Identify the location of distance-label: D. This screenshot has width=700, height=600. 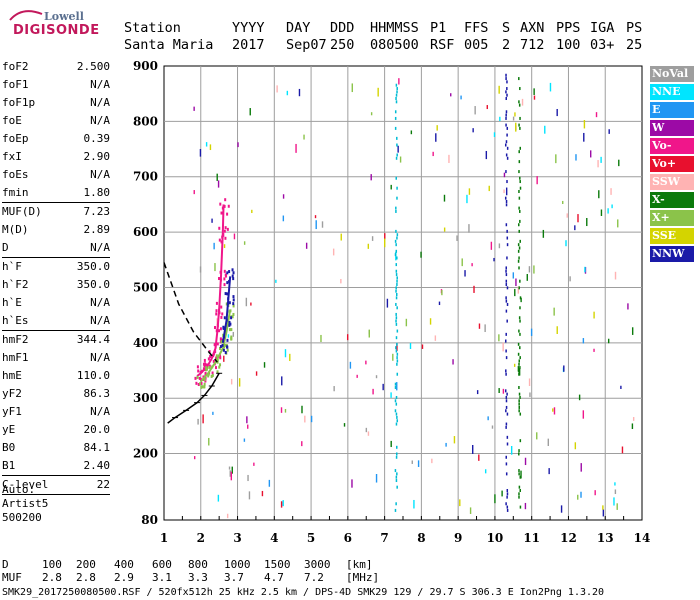
(5, 564).